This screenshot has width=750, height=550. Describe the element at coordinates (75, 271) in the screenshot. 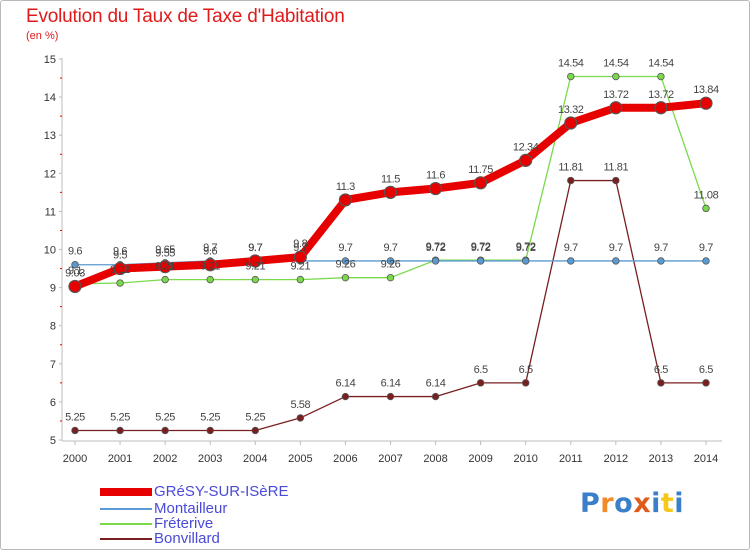

I see `data-label-freterive: 9.1` at that location.